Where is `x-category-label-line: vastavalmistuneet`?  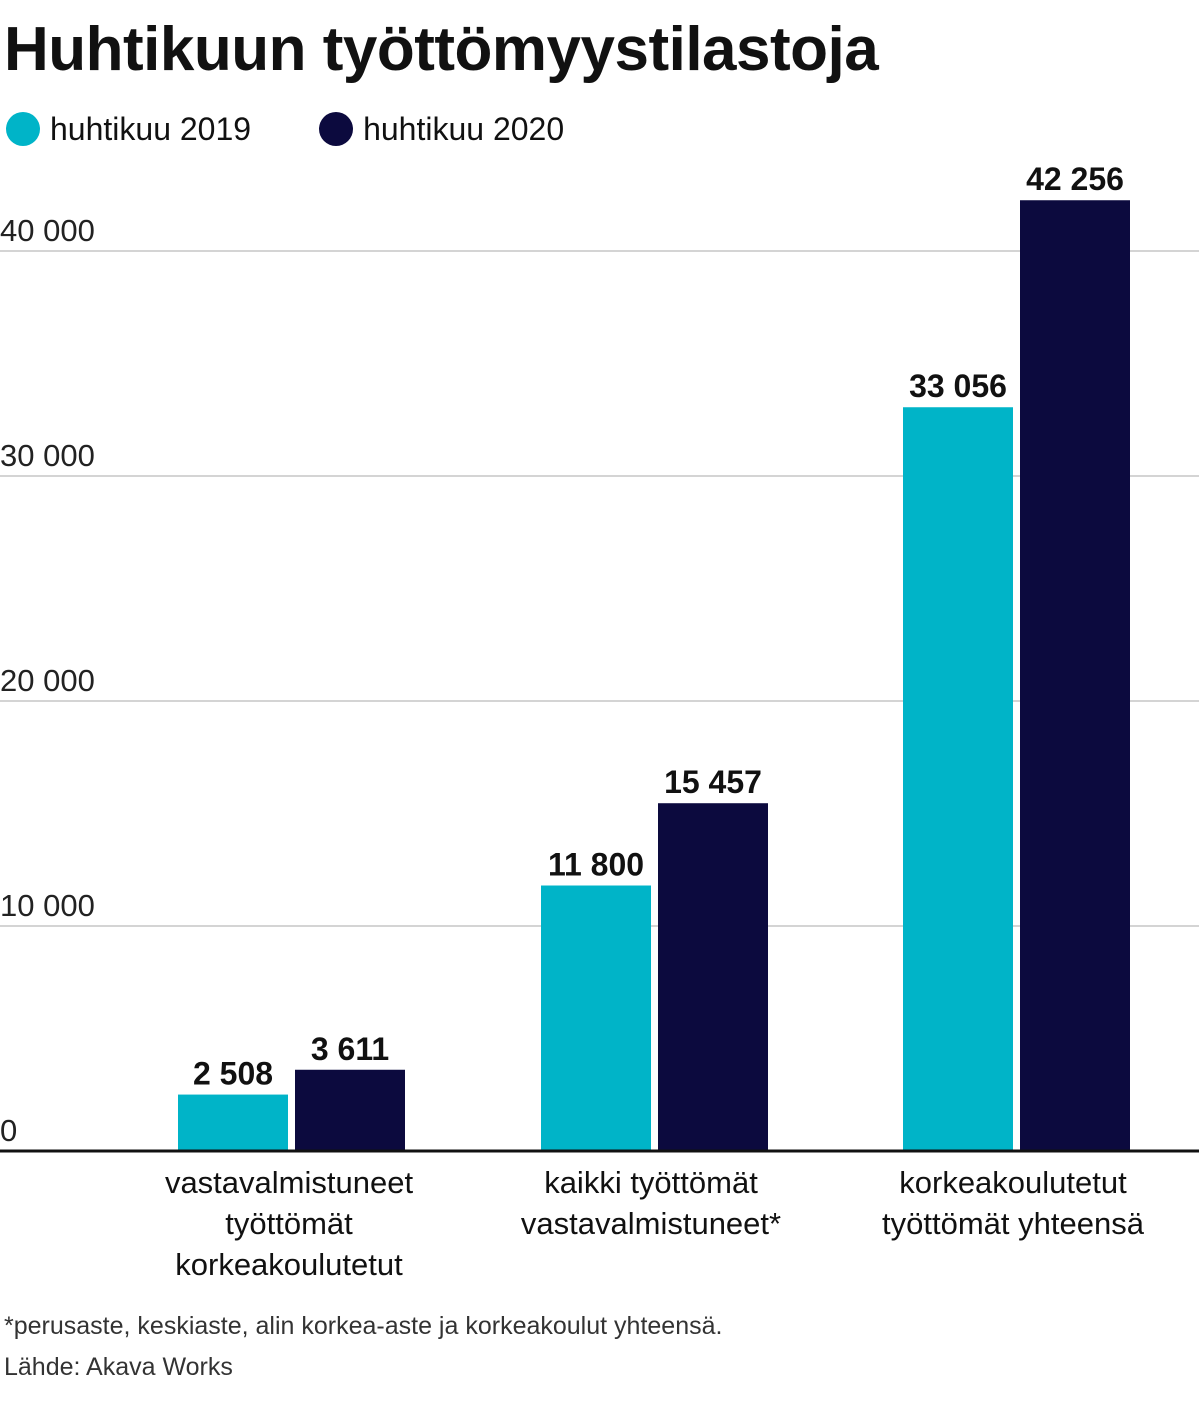 x-category-label-line: vastavalmistuneet is located at coordinates (289, 1182).